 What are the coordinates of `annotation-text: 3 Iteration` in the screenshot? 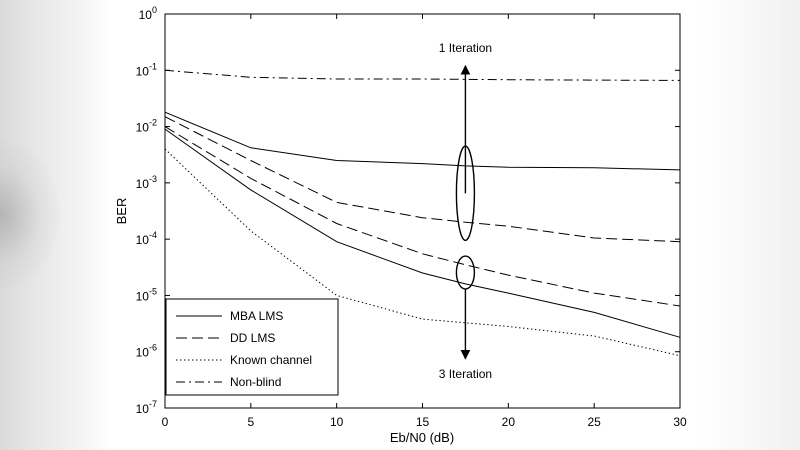 It's located at (465, 374).